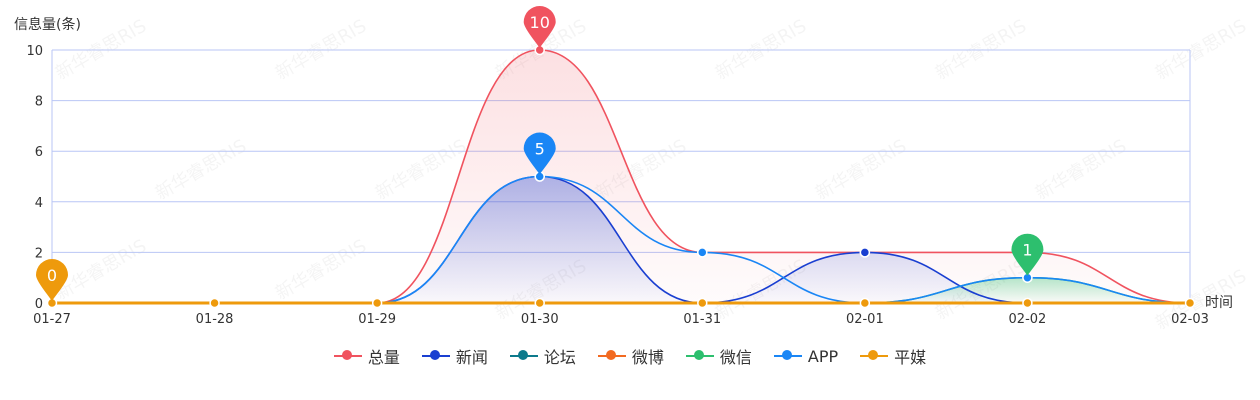 The image size is (1260, 400). What do you see at coordinates (540, 319) in the screenshot?
I see `x-tick-label: 01-30` at bounding box center [540, 319].